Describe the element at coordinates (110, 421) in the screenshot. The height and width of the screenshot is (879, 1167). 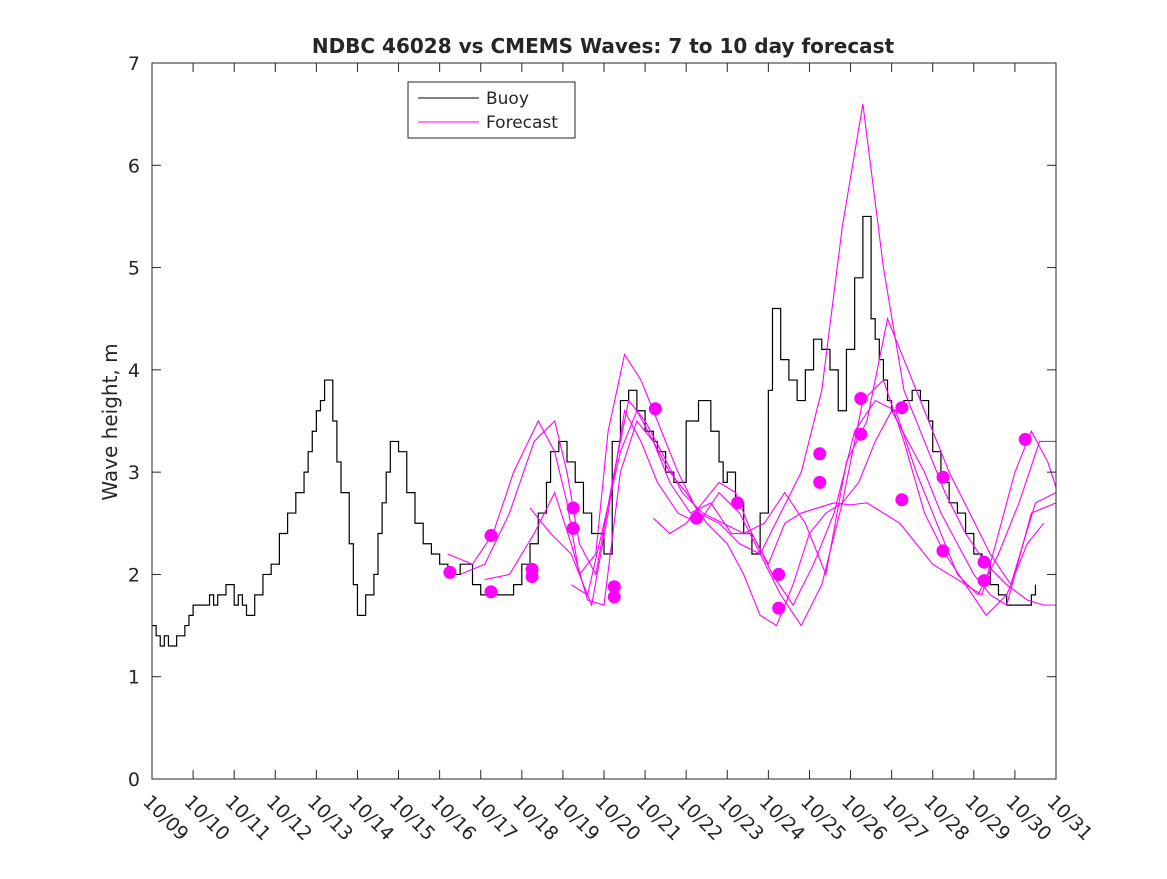
I see `y-axis-label: Wave height, m` at that location.